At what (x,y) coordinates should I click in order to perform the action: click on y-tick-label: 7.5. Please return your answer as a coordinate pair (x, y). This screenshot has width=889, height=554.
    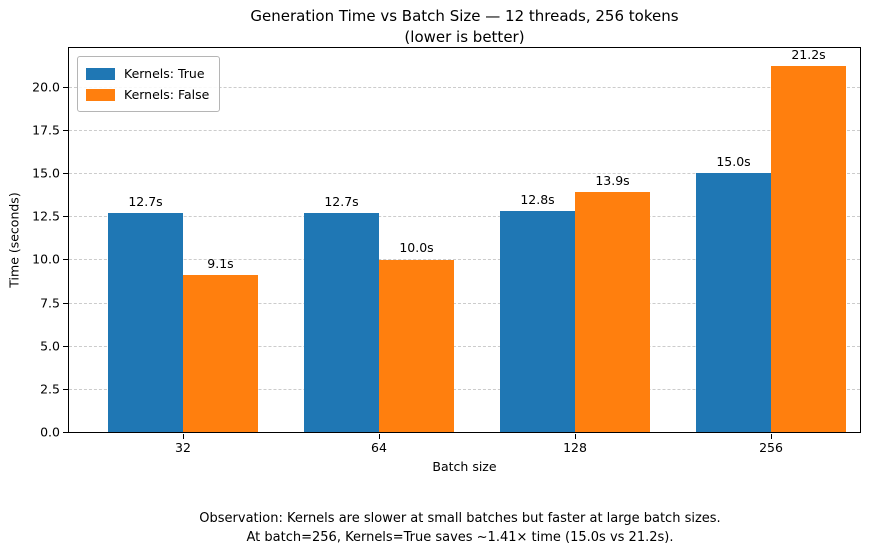
    Looking at the image, I should click on (50, 303).